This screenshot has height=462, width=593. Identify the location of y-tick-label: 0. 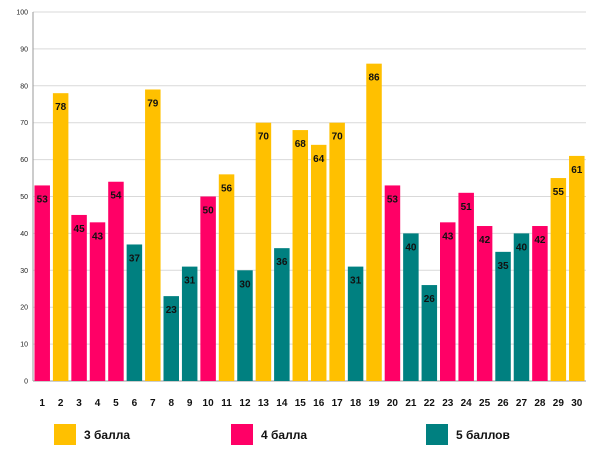
(26, 382).